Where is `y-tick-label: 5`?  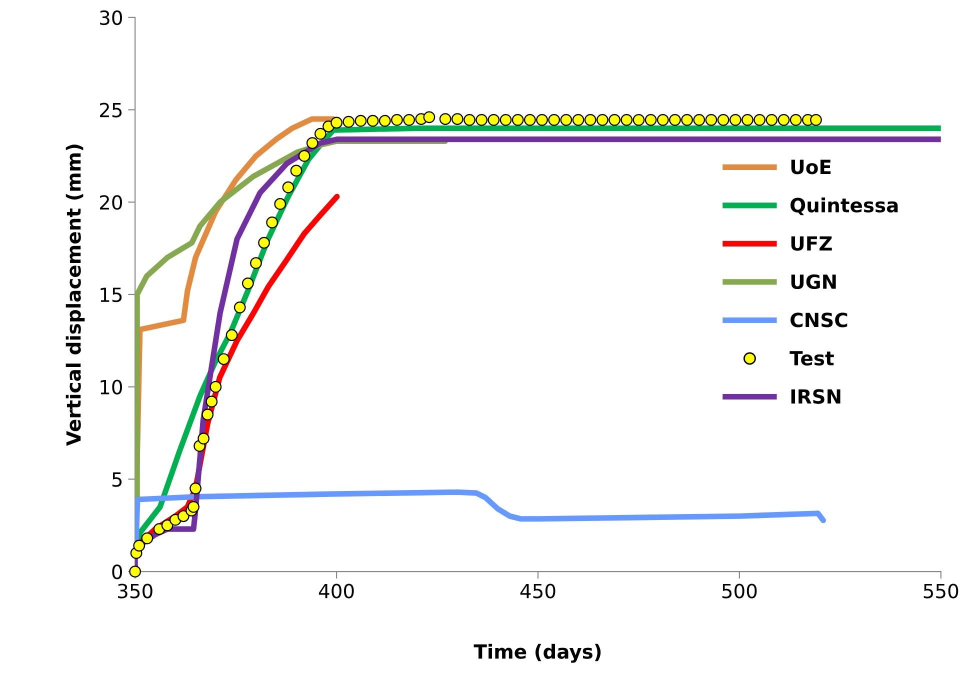
y-tick-label: 5 is located at coordinates (117, 479).